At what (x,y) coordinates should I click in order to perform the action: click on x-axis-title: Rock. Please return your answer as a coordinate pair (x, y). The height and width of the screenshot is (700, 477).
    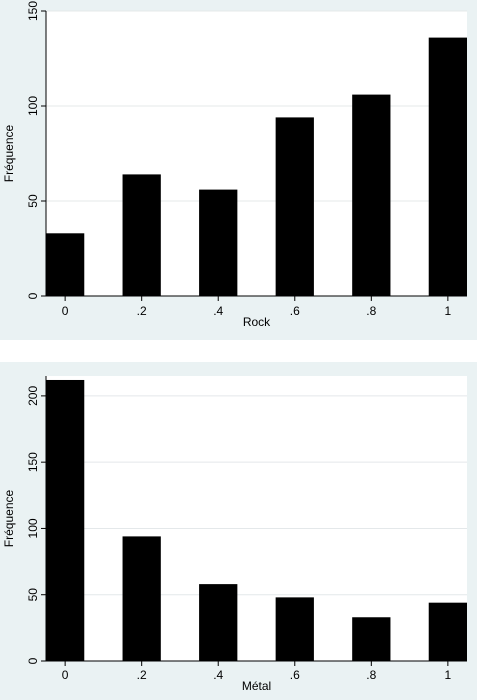
    Looking at the image, I should click on (257, 322).